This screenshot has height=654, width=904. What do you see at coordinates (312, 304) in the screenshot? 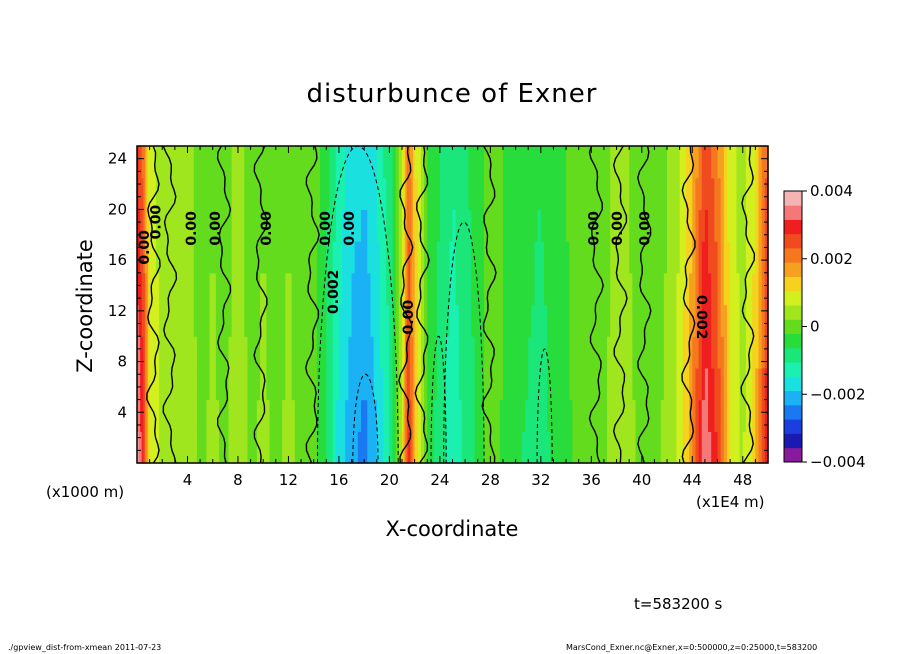
I see `contour-line` at bounding box center [312, 304].